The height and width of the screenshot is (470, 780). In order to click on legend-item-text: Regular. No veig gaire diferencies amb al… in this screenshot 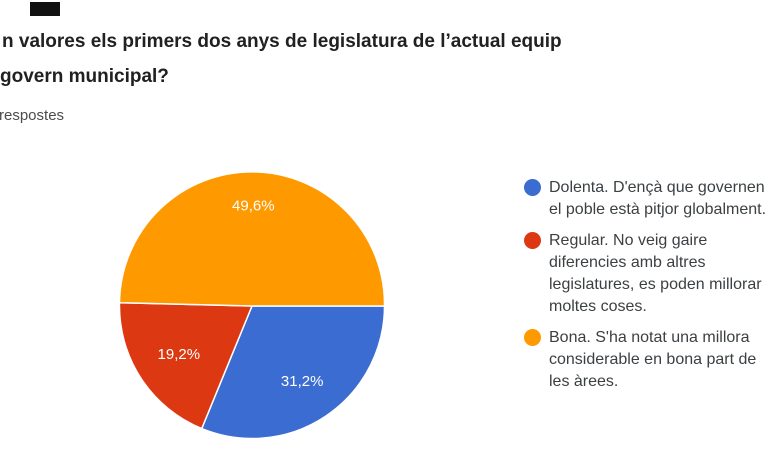, I will do `click(655, 274)`.